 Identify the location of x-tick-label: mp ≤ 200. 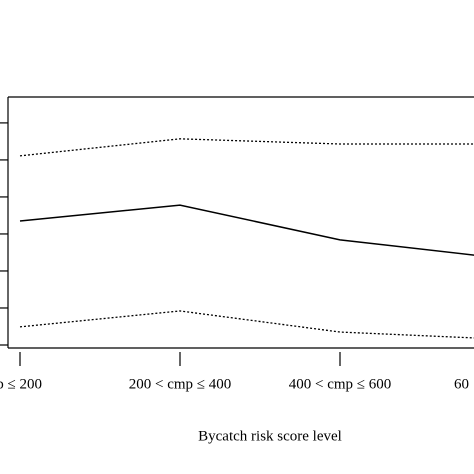
(21, 384).